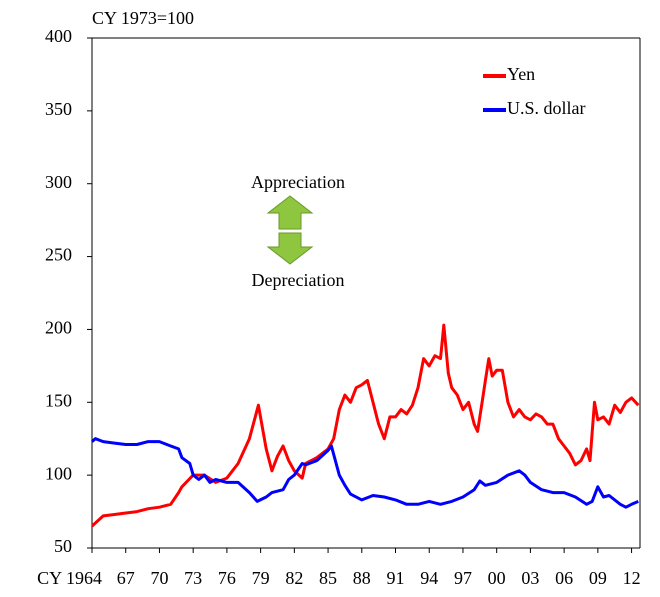 Image resolution: width=660 pixels, height=597 pixels. Describe the element at coordinates (69, 578) in the screenshot. I see `x-tick-label: CY 1964` at that location.